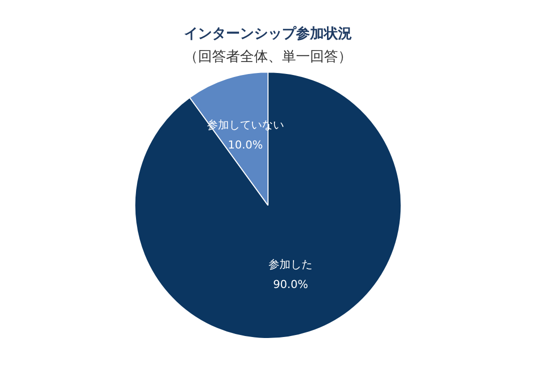 This screenshot has width=536, height=369. Describe the element at coordinates (245, 145) in the screenshot. I see `data-label: 10.0%` at that location.